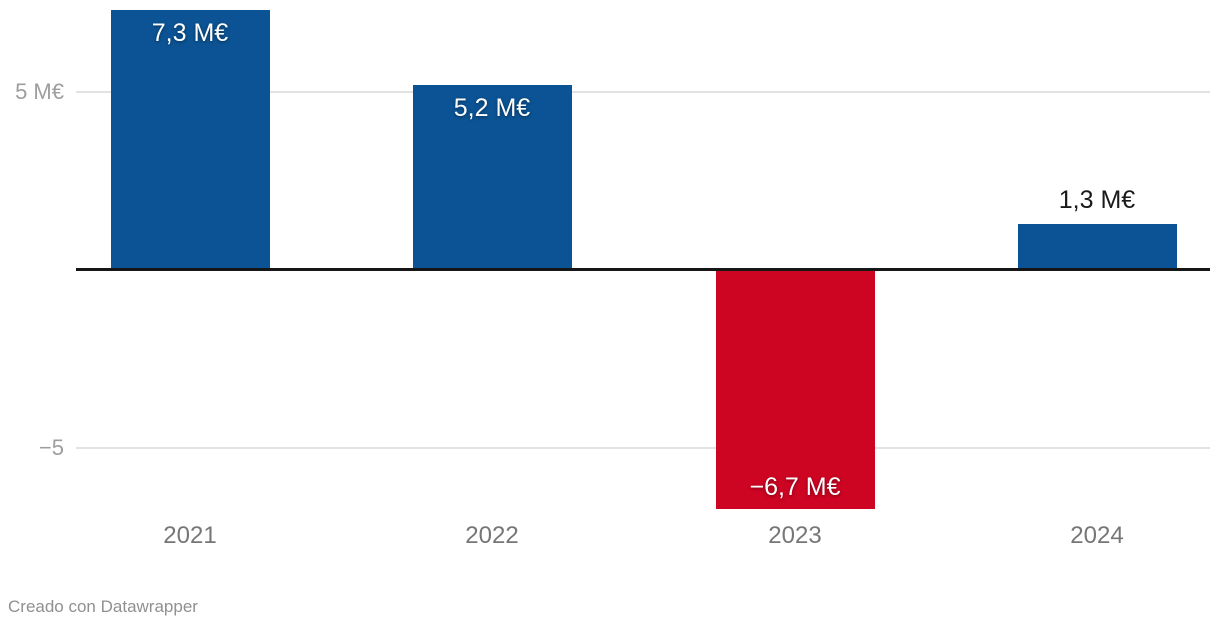 The image size is (1220, 632). I want to click on x-axis-label-2024: 2024, so click(1097, 535).